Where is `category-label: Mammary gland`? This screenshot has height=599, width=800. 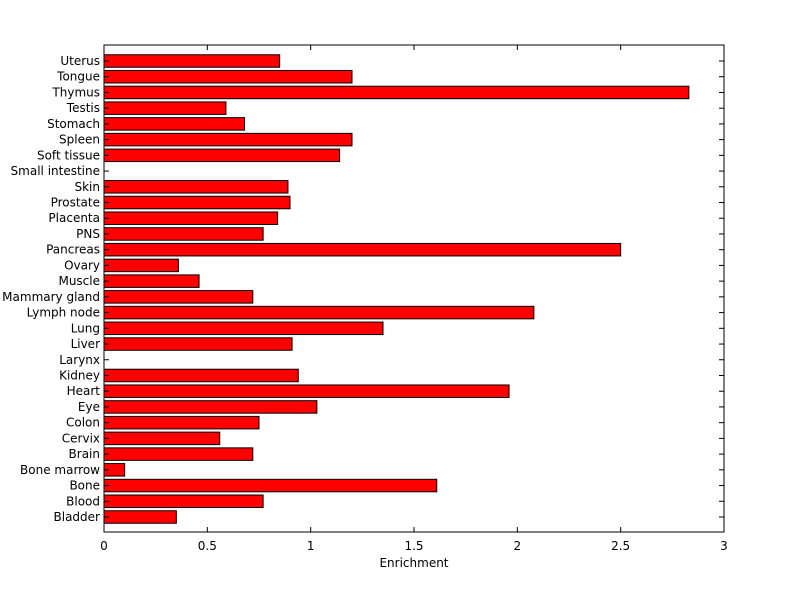 category-label: Mammary gland is located at coordinates (51, 297).